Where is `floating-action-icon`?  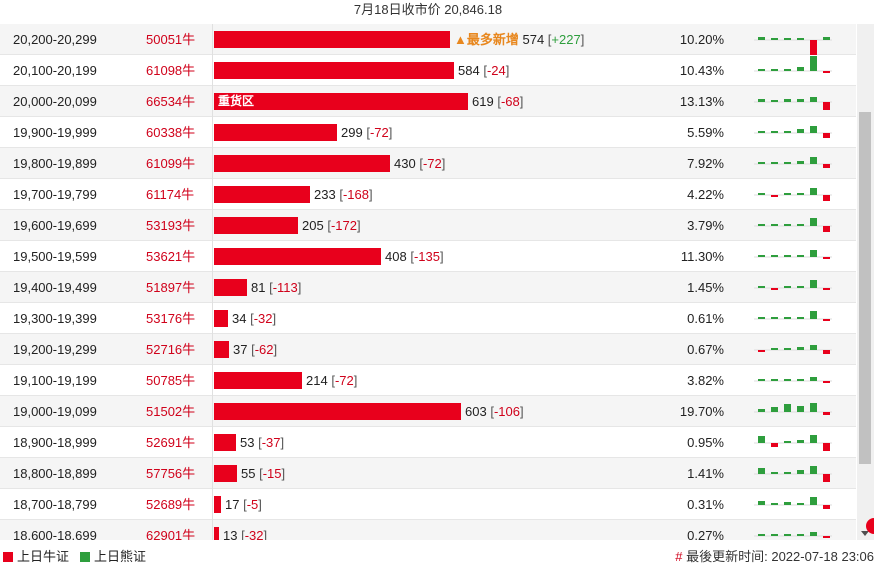
floating-action-icon is located at coordinates (870, 526).